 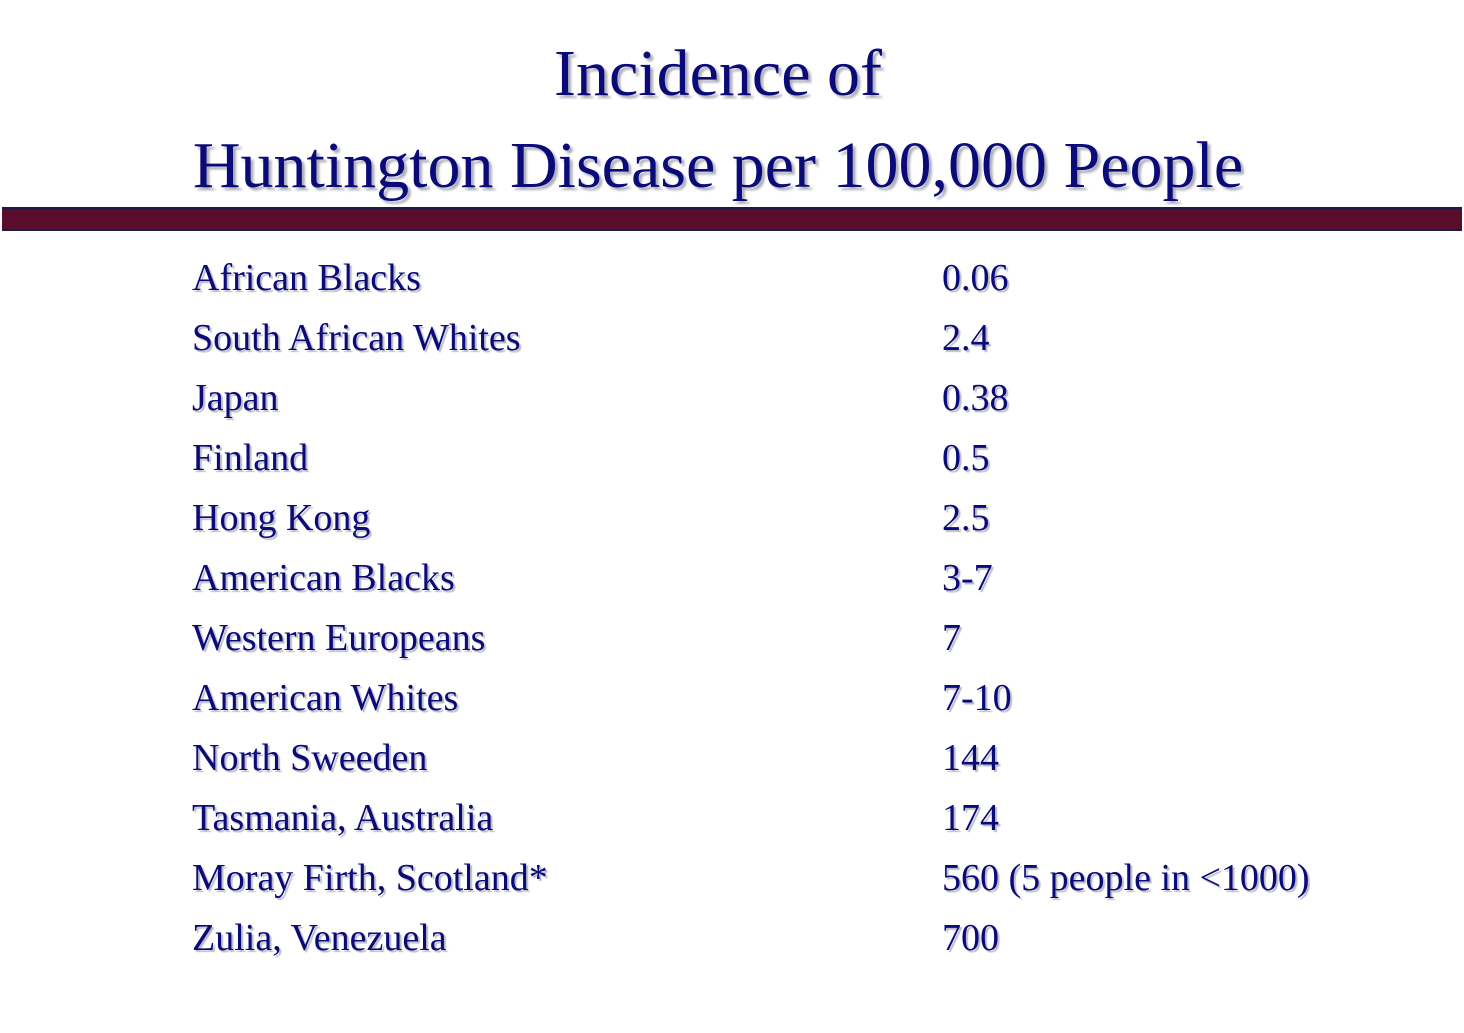 I want to click on region-cell: Tasmania, Australia, so click(x=343, y=818).